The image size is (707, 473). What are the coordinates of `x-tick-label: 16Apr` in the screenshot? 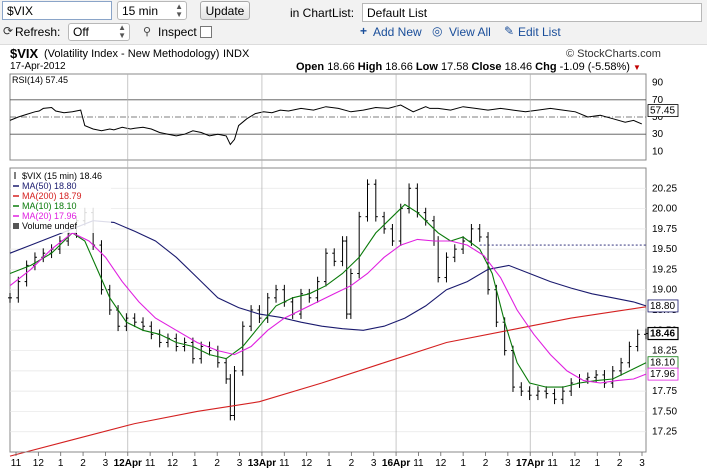 It's located at (396, 463).